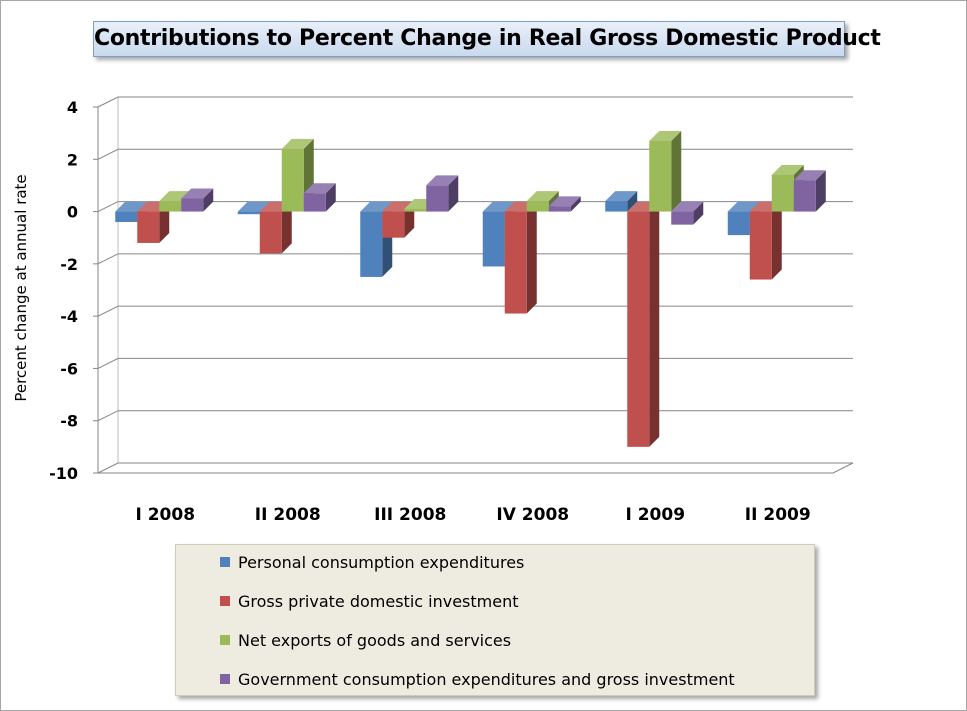  What do you see at coordinates (778, 515) in the screenshot?
I see `x-tick-label: II 2009` at bounding box center [778, 515].